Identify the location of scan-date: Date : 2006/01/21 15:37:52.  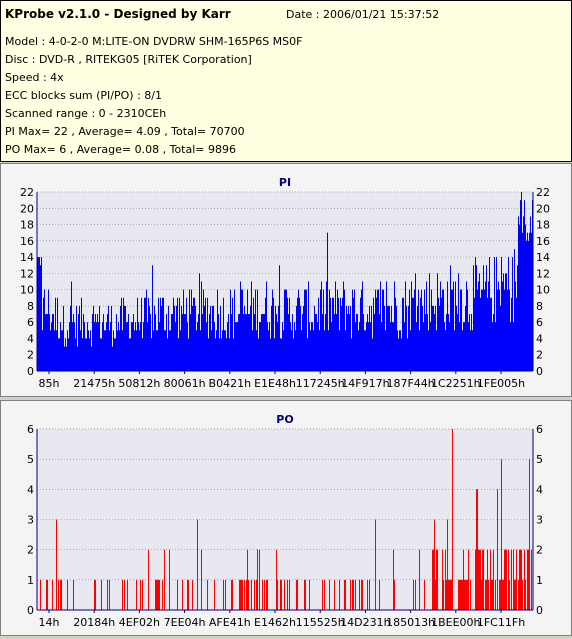
(363, 14).